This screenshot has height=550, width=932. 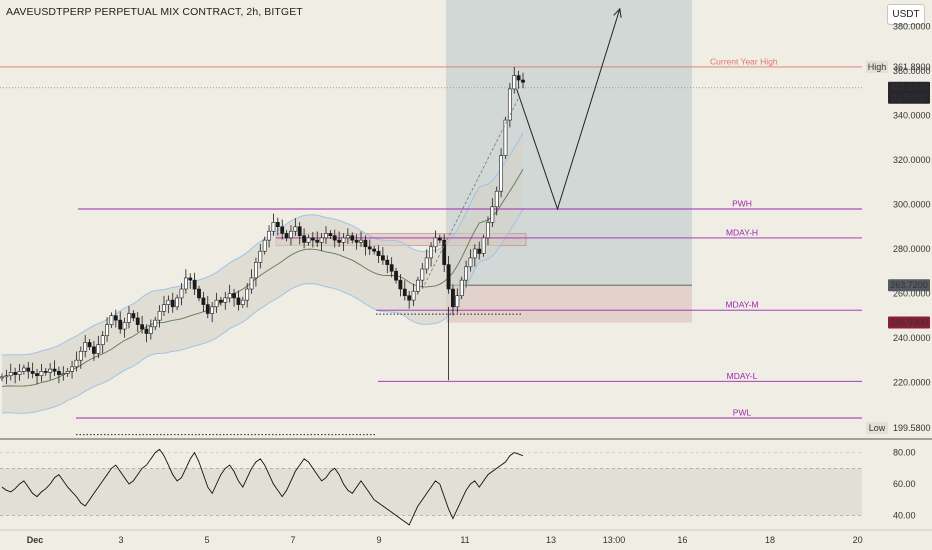 What do you see at coordinates (742, 232) in the screenshot?
I see `level-label-mday-h: MDAY-H` at bounding box center [742, 232].